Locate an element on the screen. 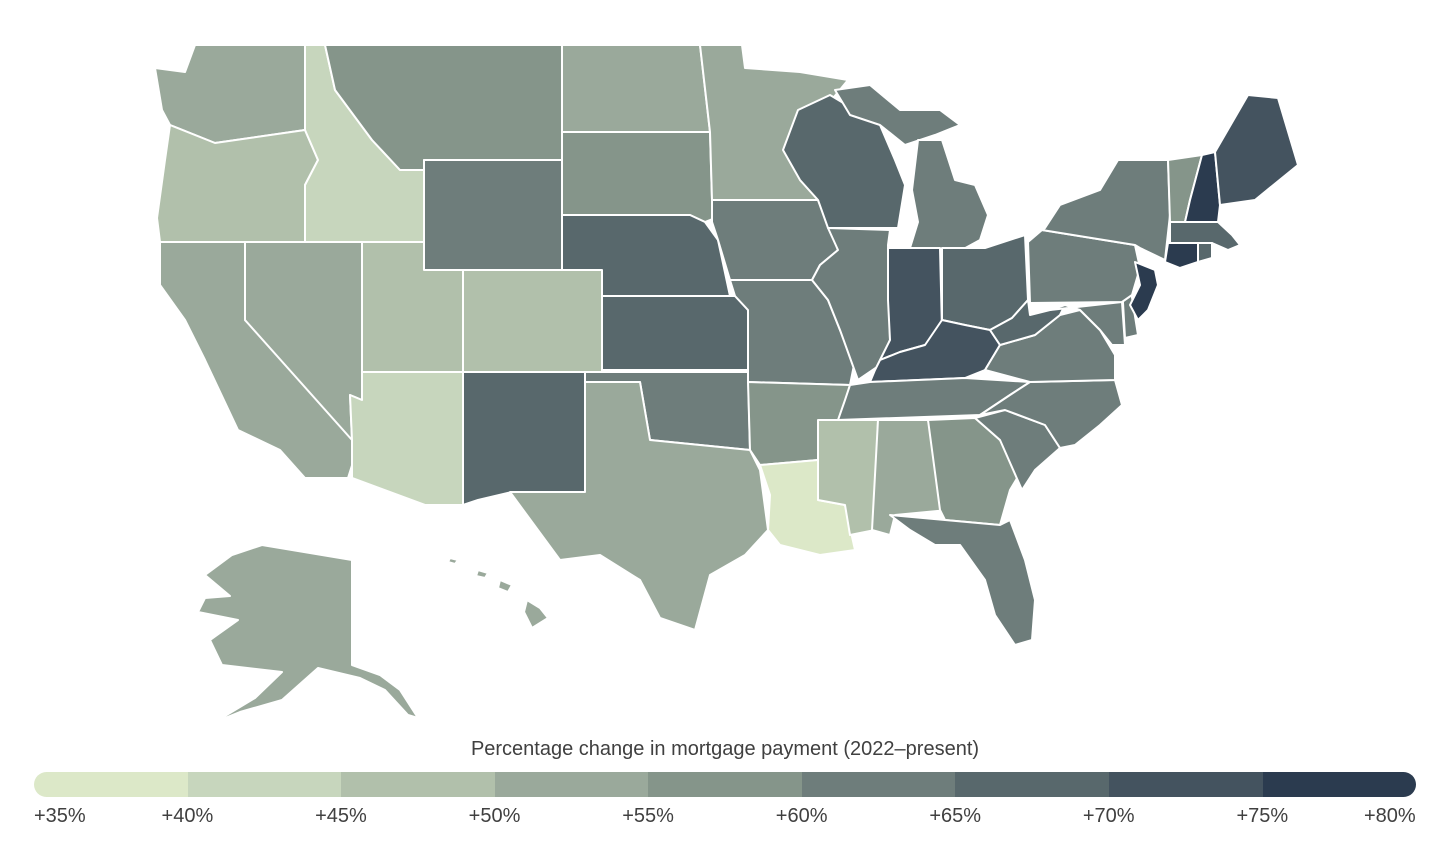  state-oregon: Oregon is located at coordinates (237, 183).